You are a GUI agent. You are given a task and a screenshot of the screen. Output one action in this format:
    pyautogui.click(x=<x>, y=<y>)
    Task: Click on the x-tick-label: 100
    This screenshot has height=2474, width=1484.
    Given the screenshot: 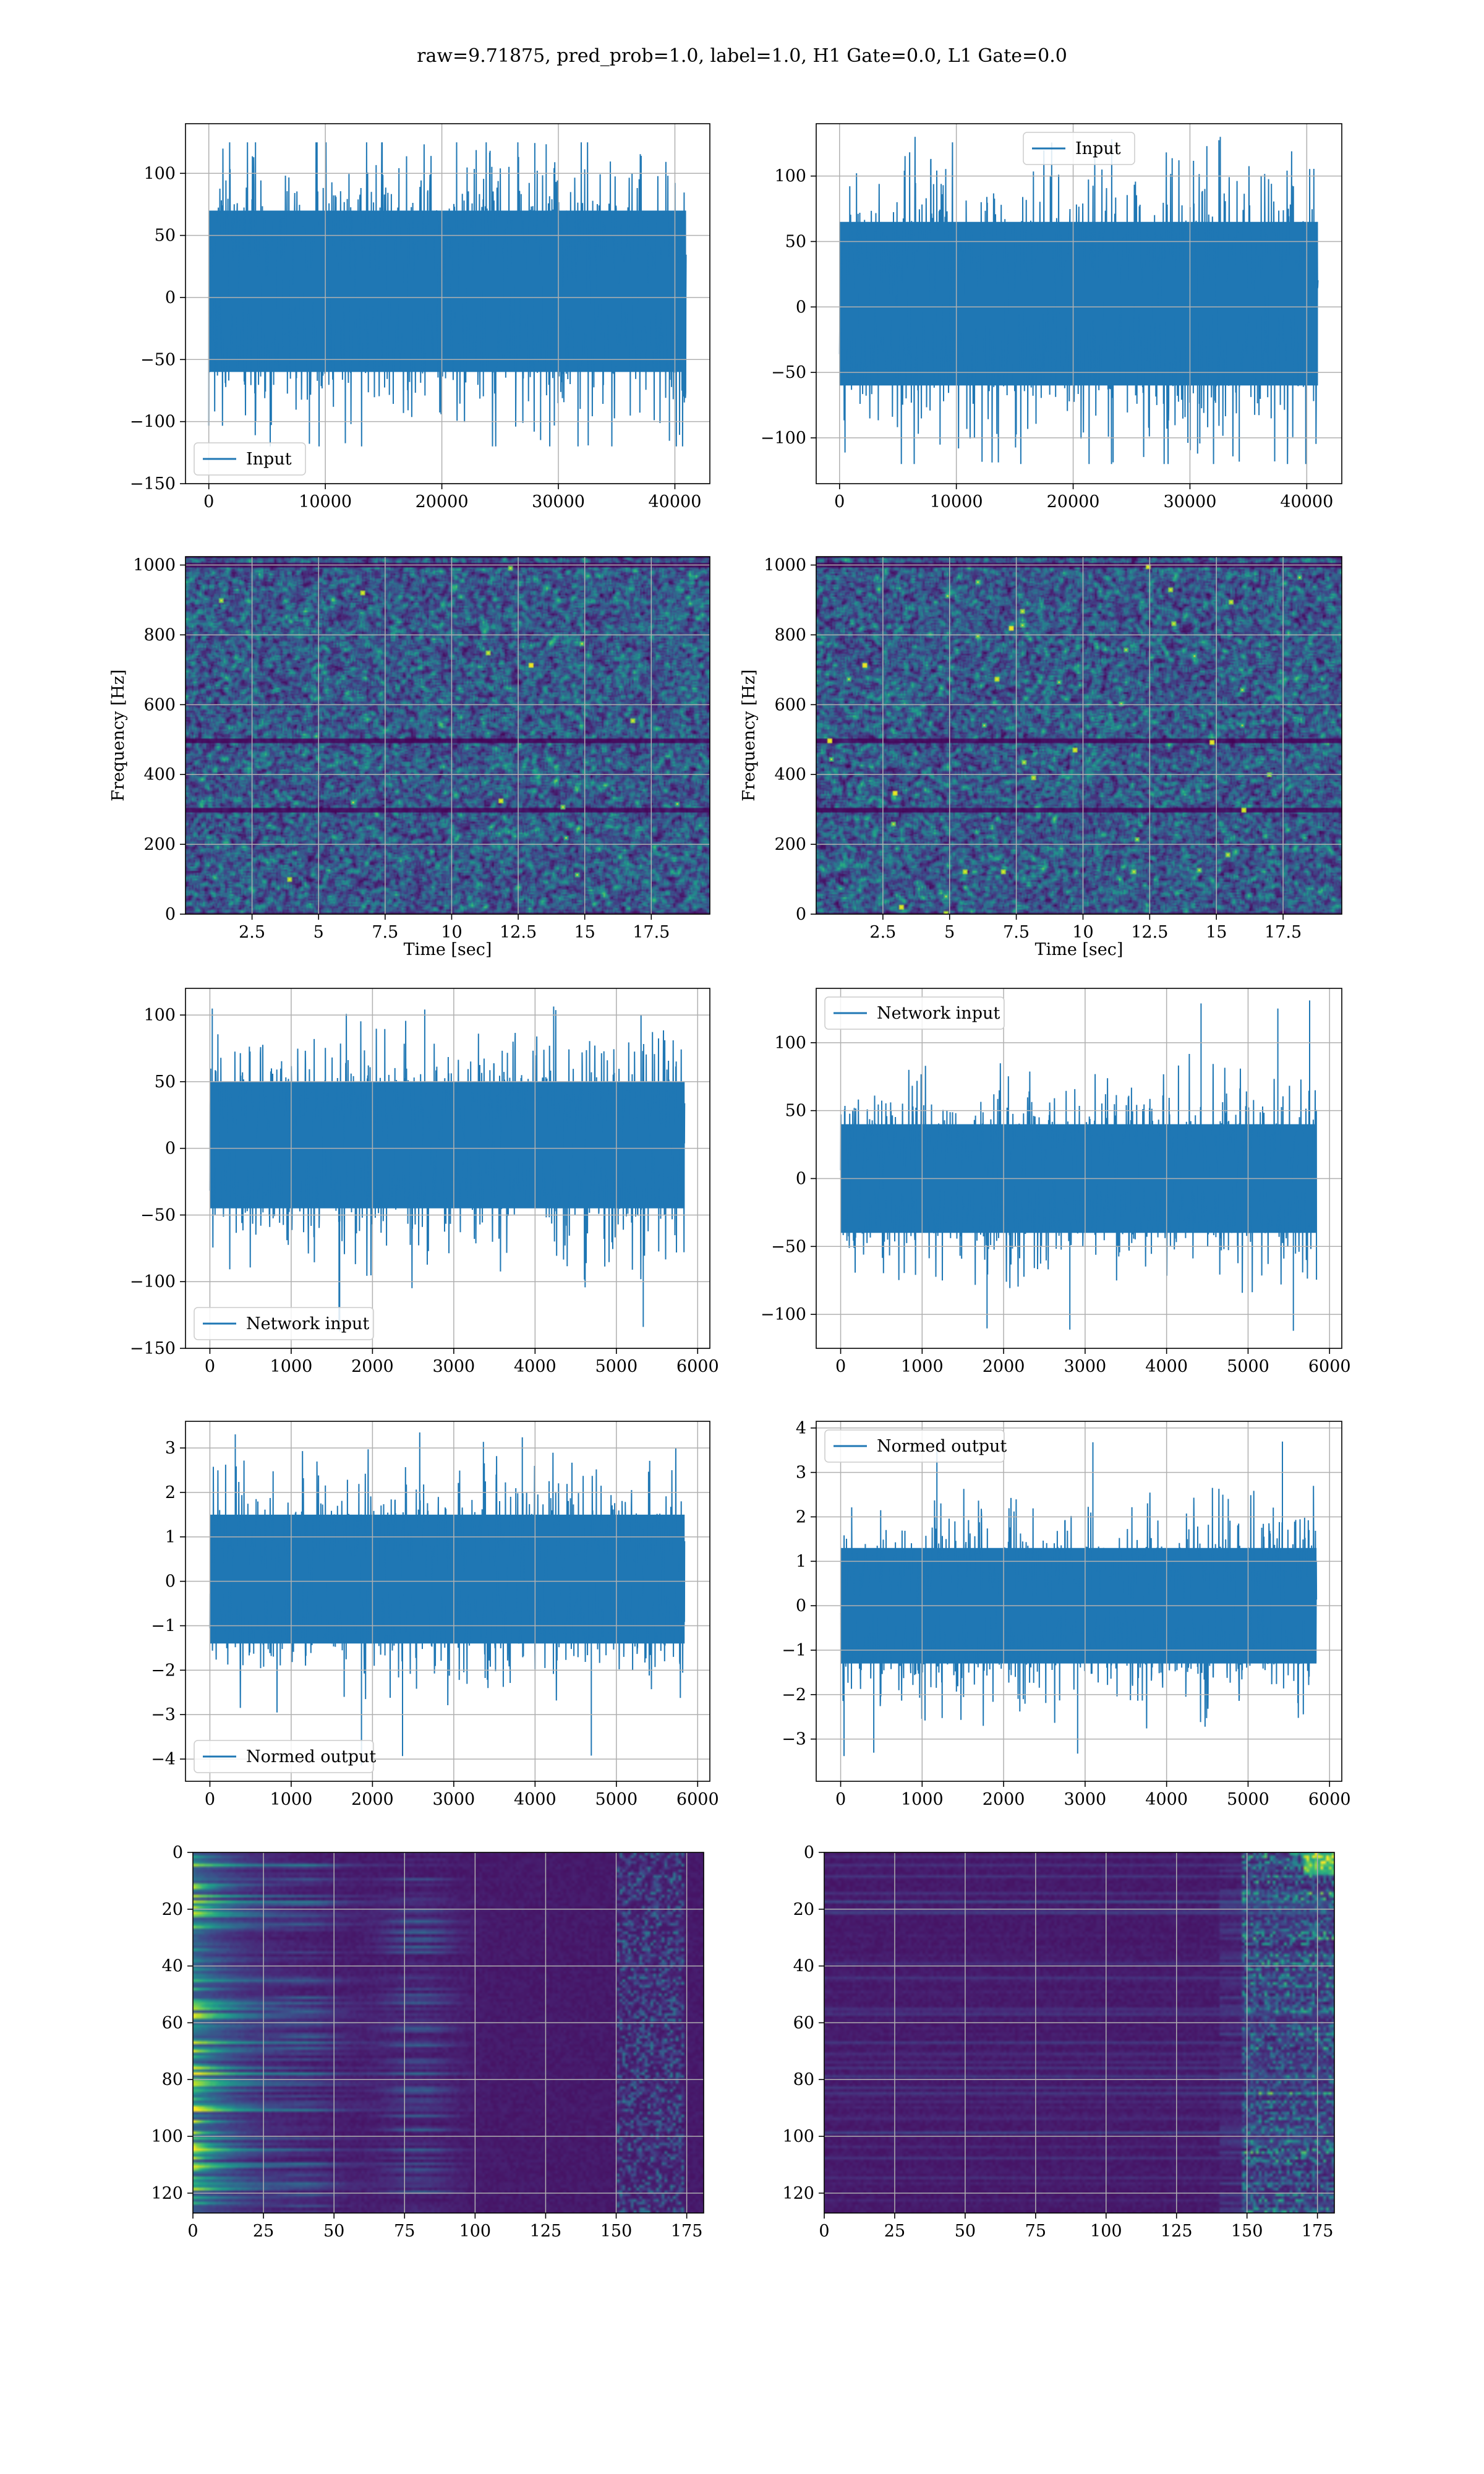 What is the action you would take?
    pyautogui.click(x=1106, y=2231)
    